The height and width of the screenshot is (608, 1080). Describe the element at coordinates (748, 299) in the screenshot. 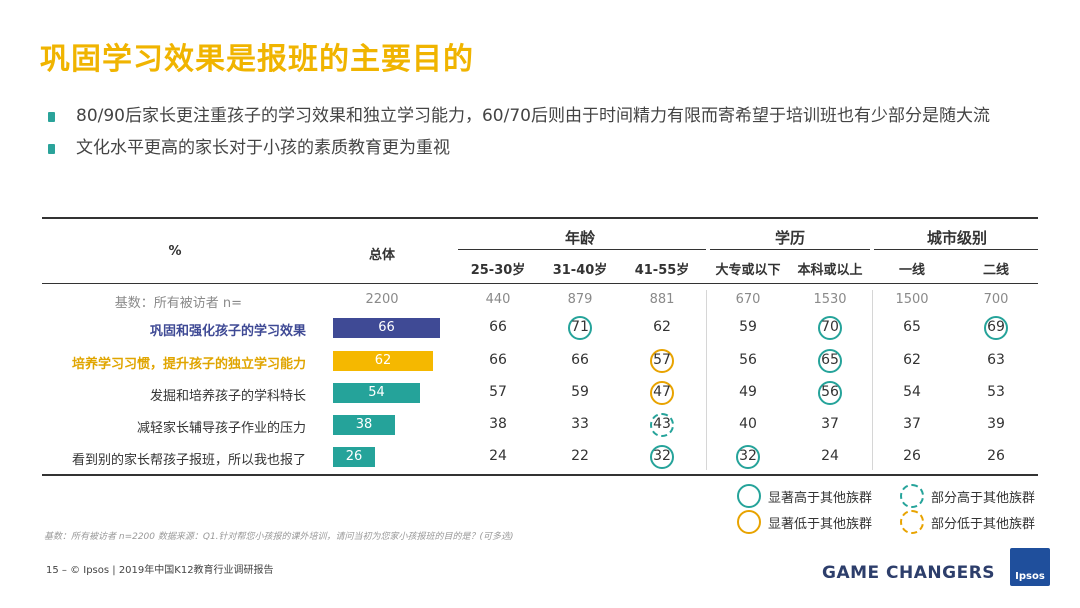

I see `base-value: 670` at that location.